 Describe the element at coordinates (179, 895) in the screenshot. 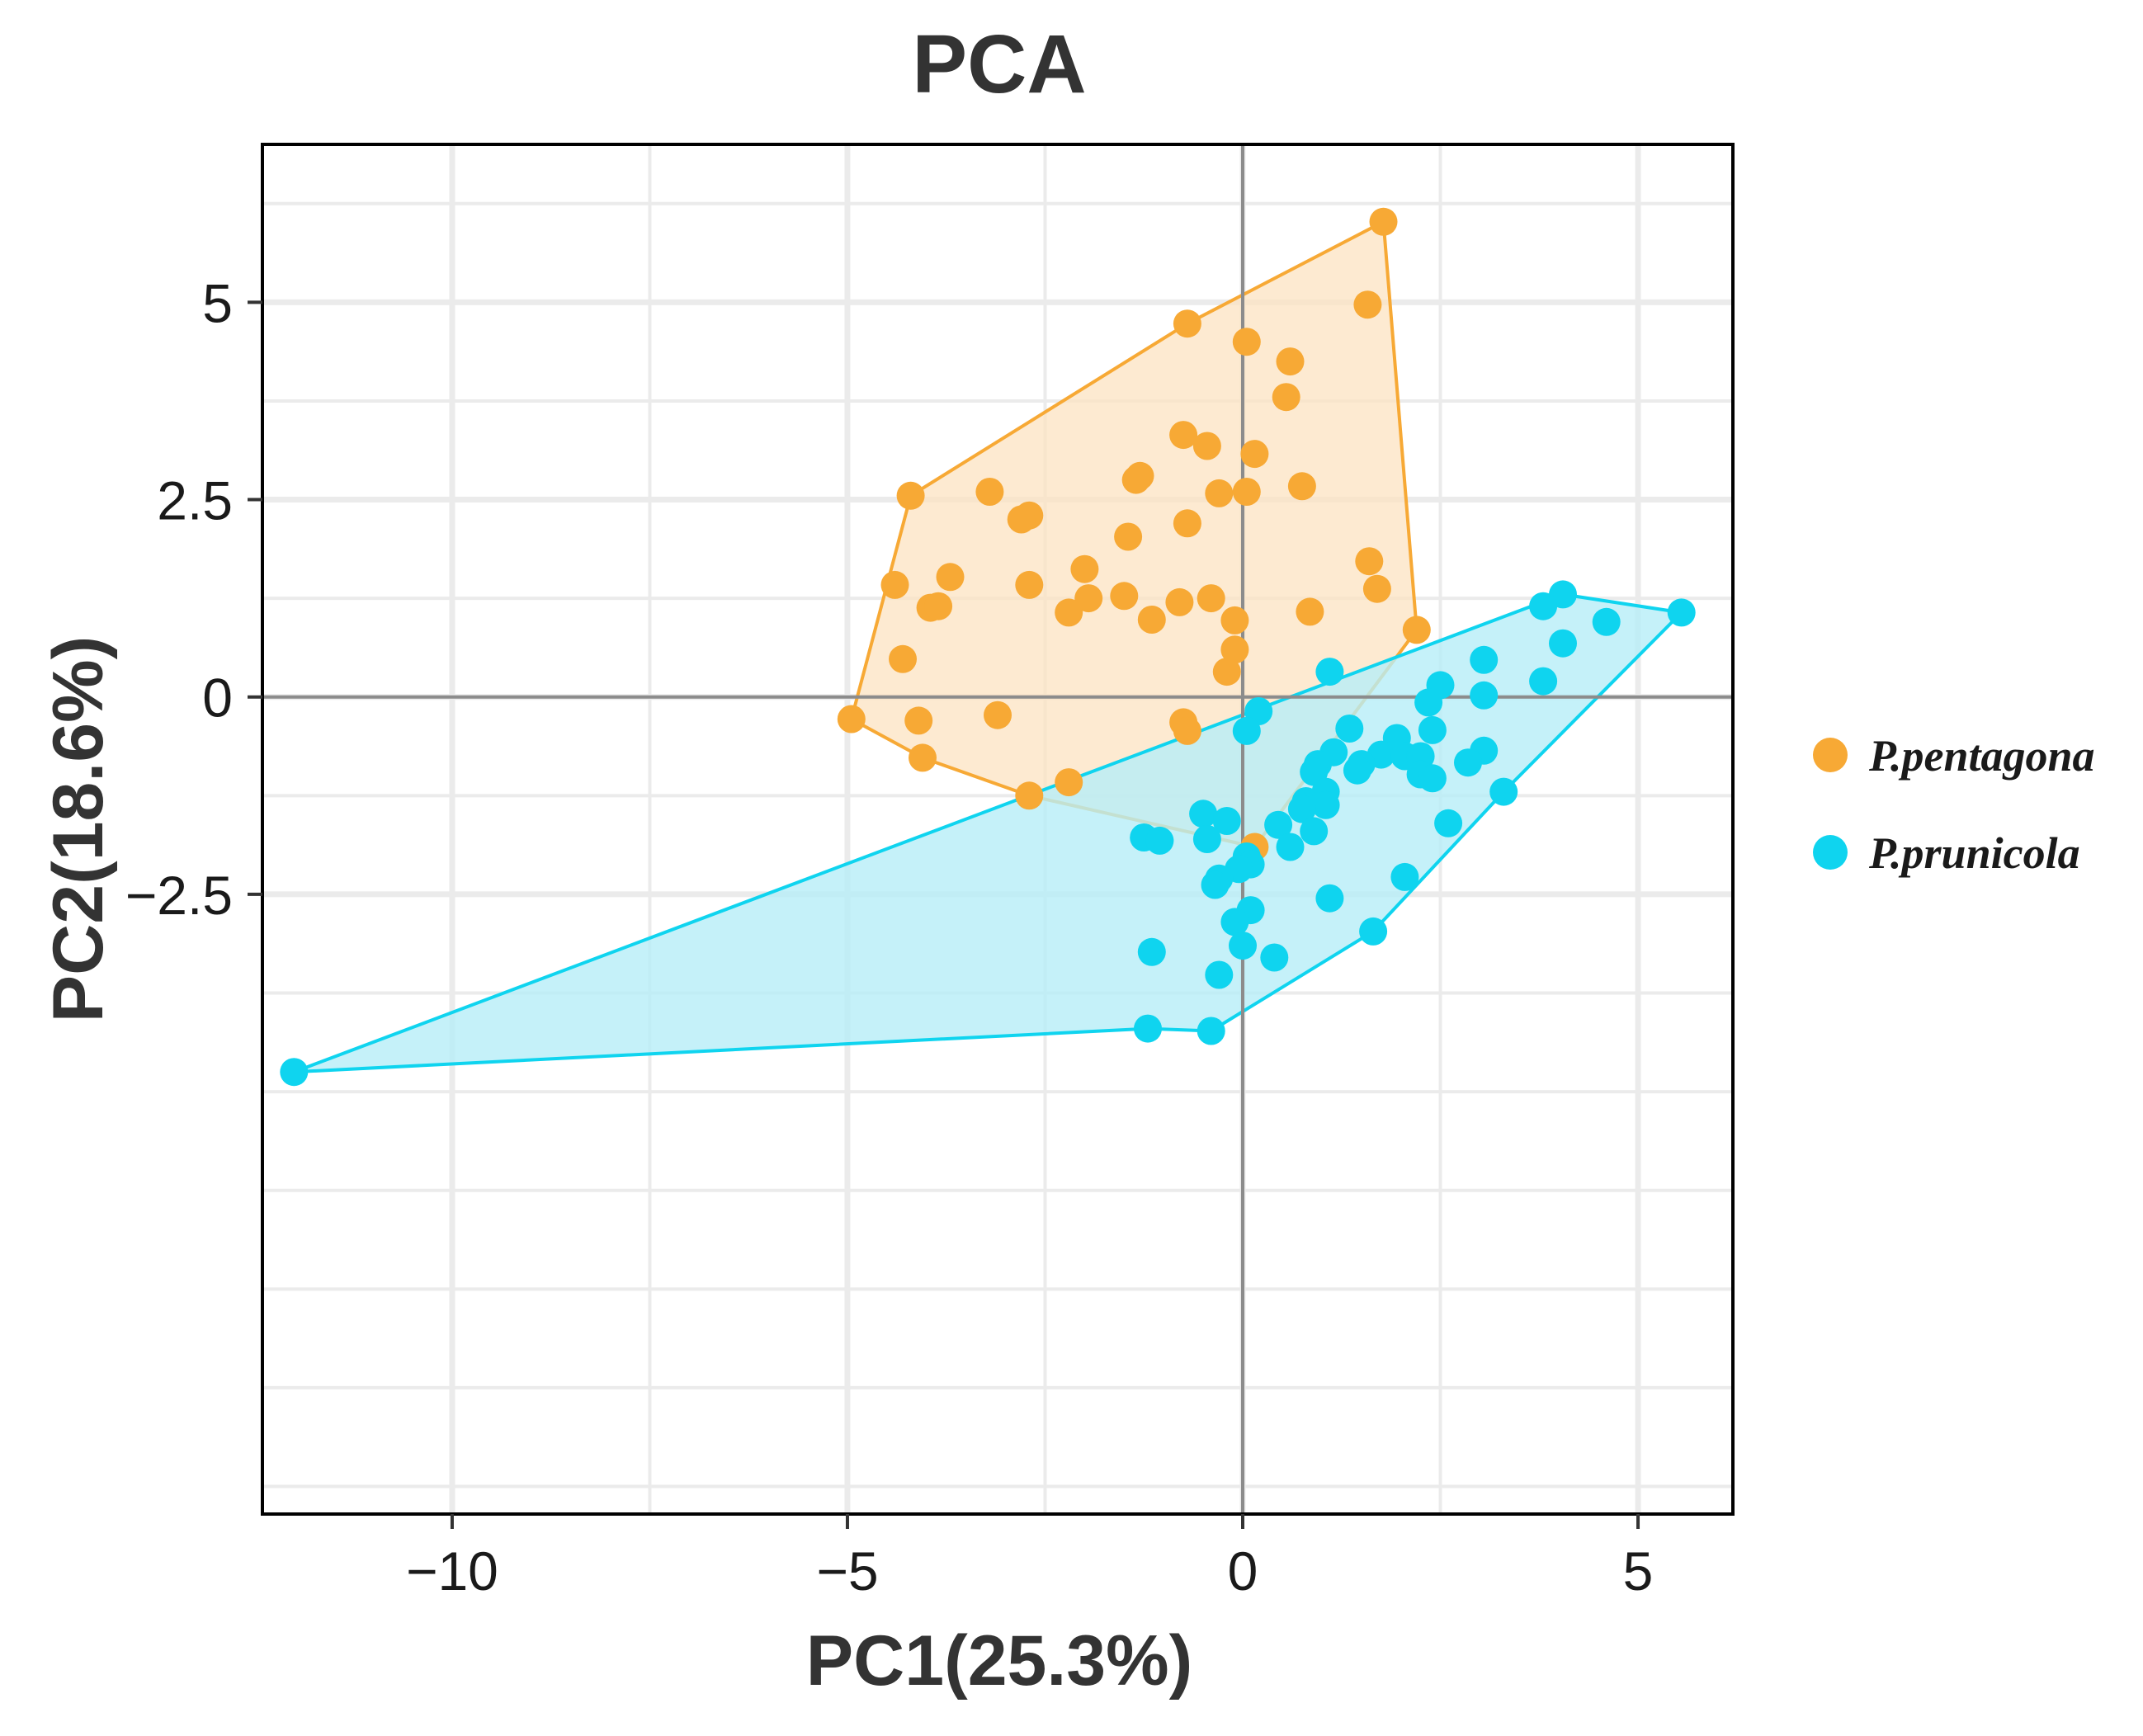

I see `y-tick-label: −2.5` at that location.